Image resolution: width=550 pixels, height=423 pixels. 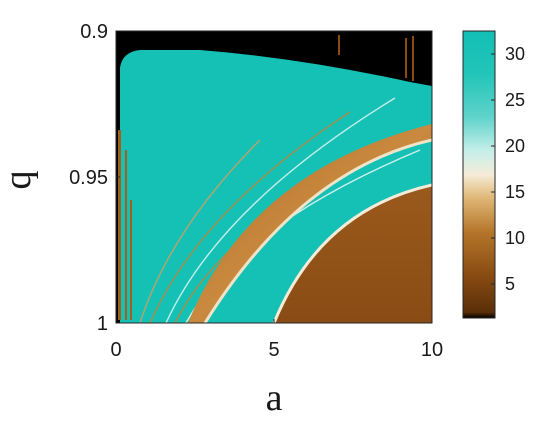 What do you see at coordinates (515, 146) in the screenshot?
I see `colorbar-tick-label: 20` at bounding box center [515, 146].